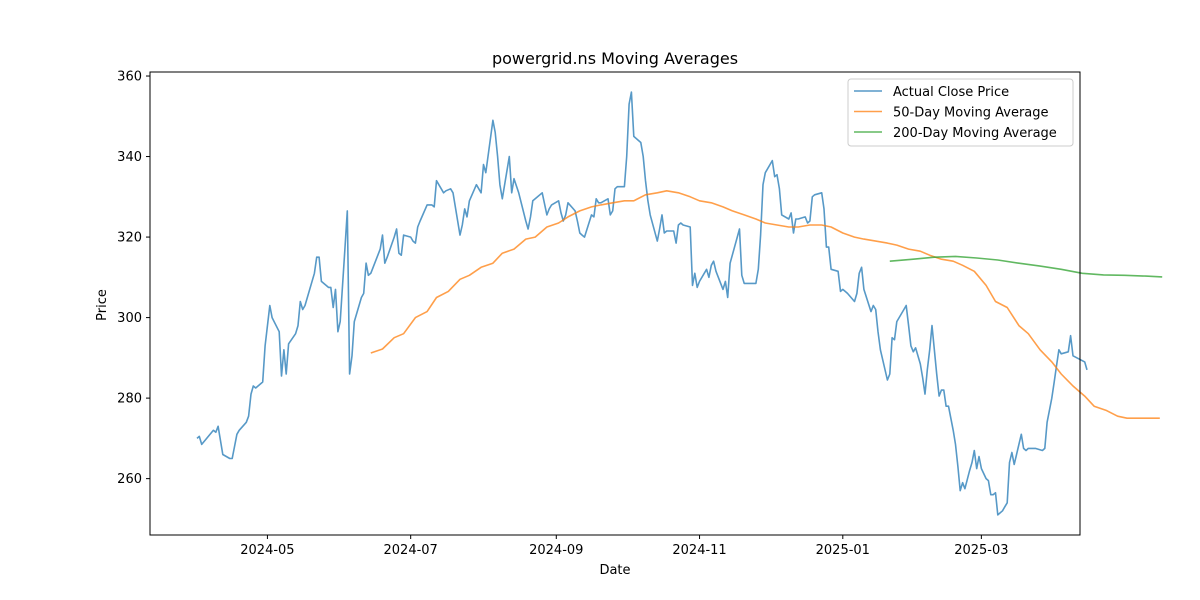  Describe the element at coordinates (129, 479) in the screenshot. I see `y-tick-label: 260` at that location.